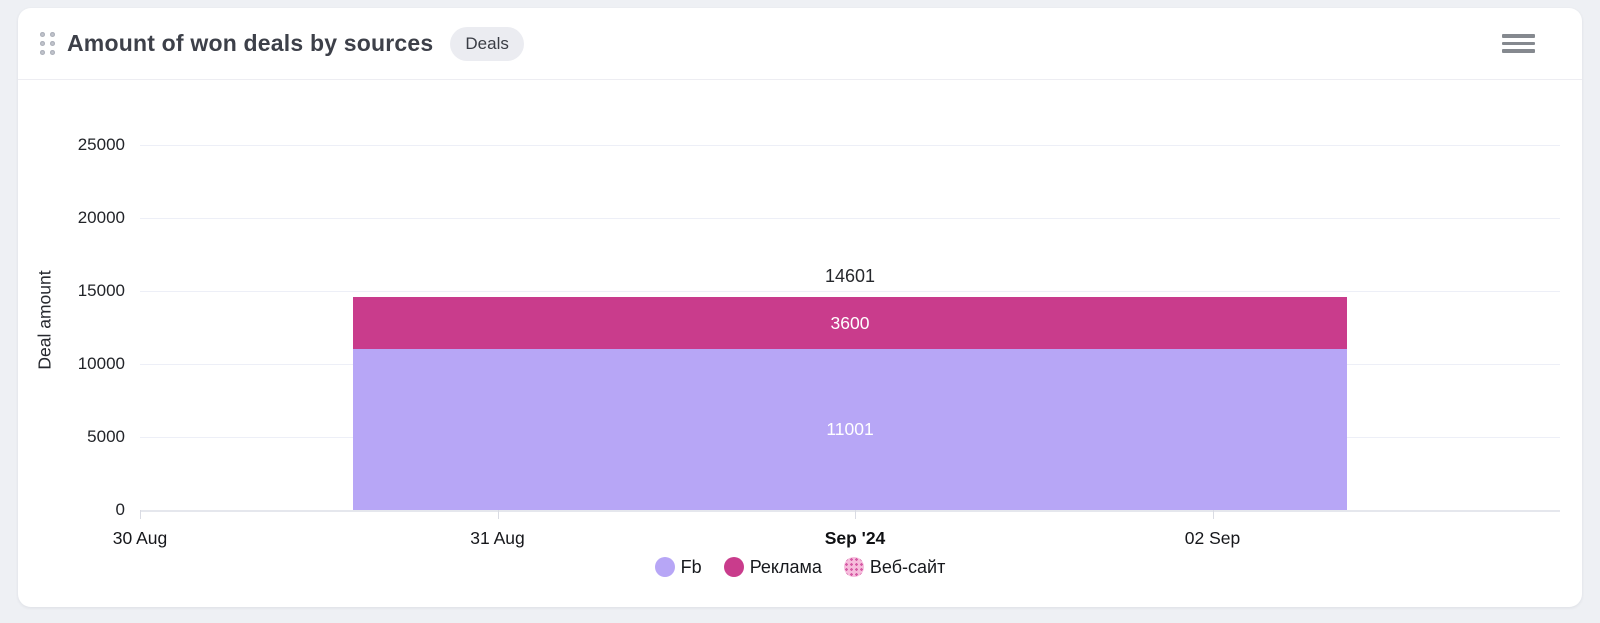 This screenshot has width=1600, height=623. What do you see at coordinates (907, 566) in the screenshot?
I see `legend-label: Веб-сайт` at bounding box center [907, 566].